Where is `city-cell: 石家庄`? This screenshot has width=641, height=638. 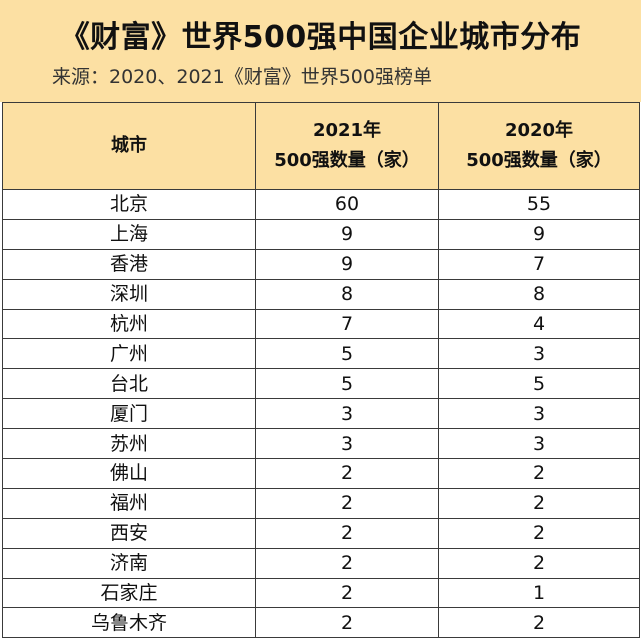 city-cell: 石家庄 is located at coordinates (129, 593).